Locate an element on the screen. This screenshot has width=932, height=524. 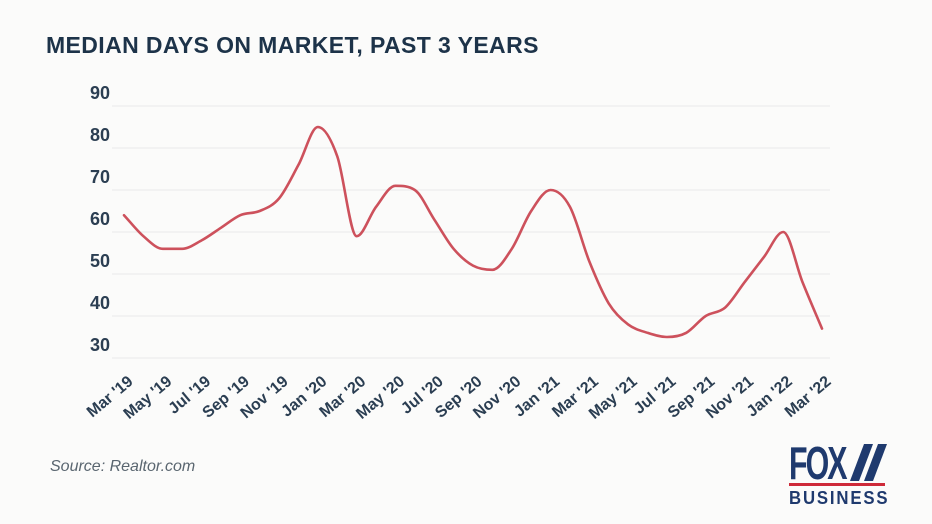
y-tick-label: 60 is located at coordinates (100, 219).